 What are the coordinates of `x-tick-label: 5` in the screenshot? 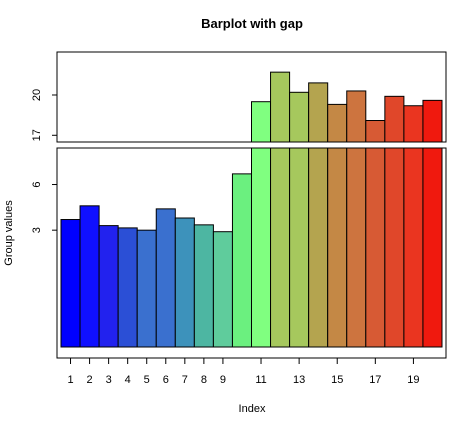 It's located at (147, 380).